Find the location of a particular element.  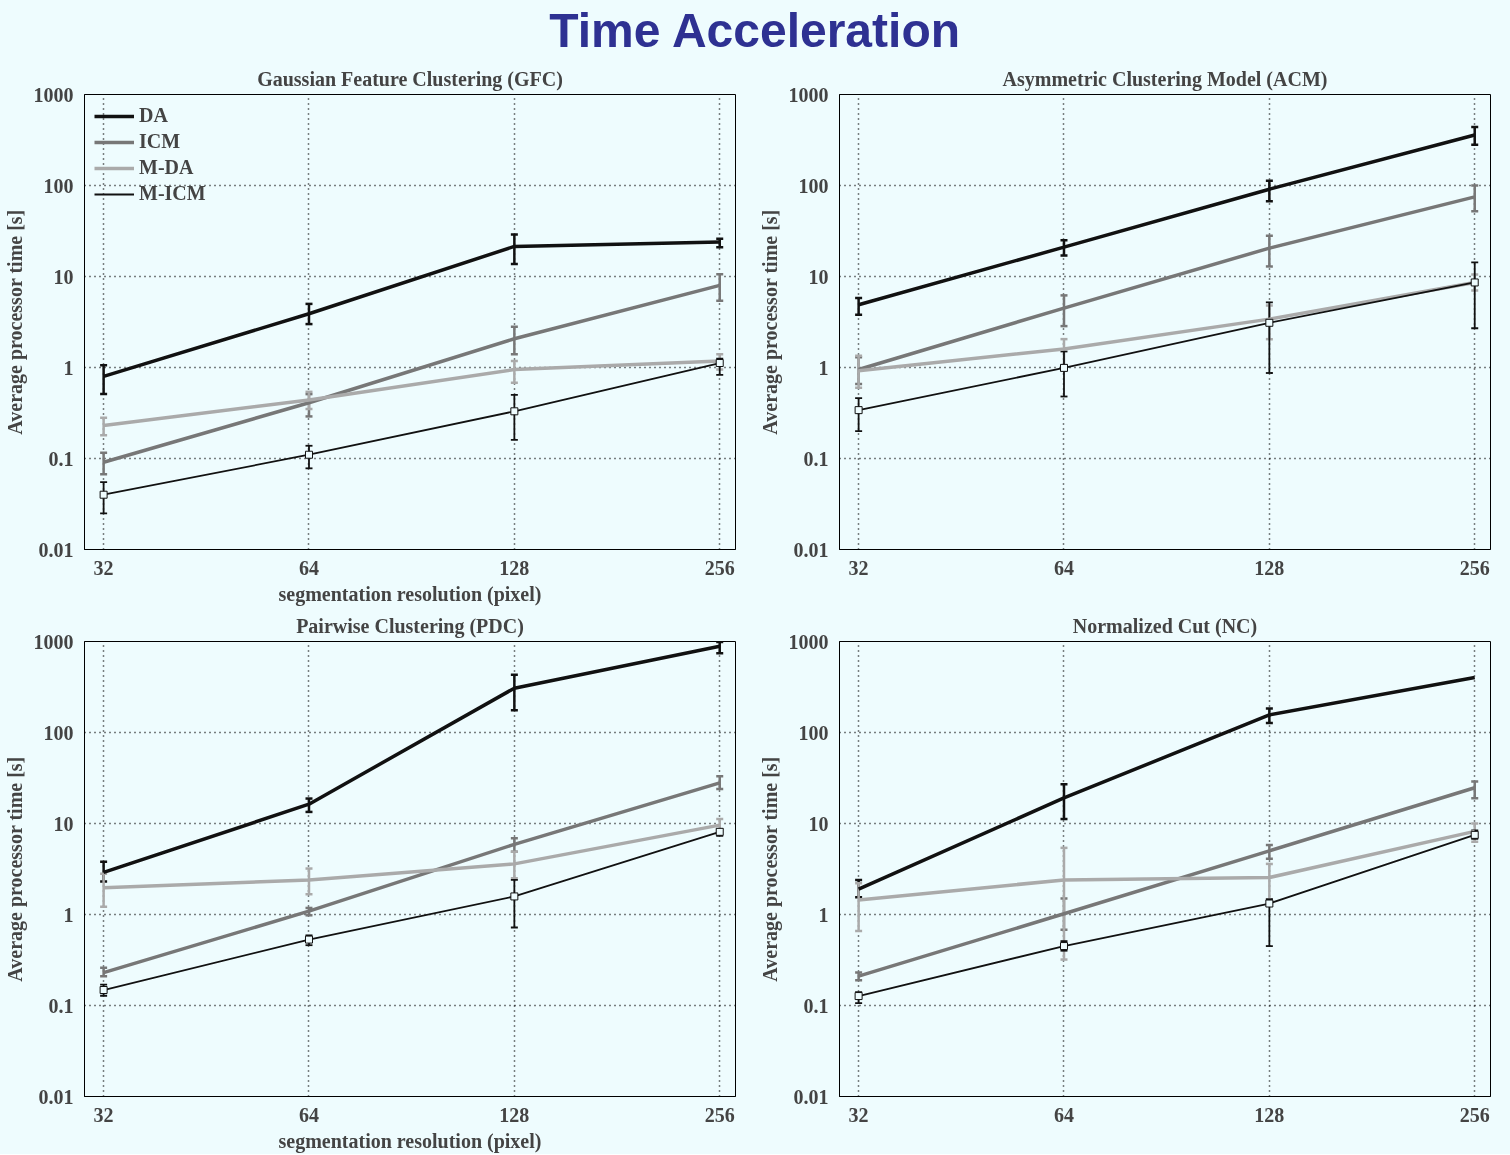

legend-label: M-ICM is located at coordinates (172, 193).